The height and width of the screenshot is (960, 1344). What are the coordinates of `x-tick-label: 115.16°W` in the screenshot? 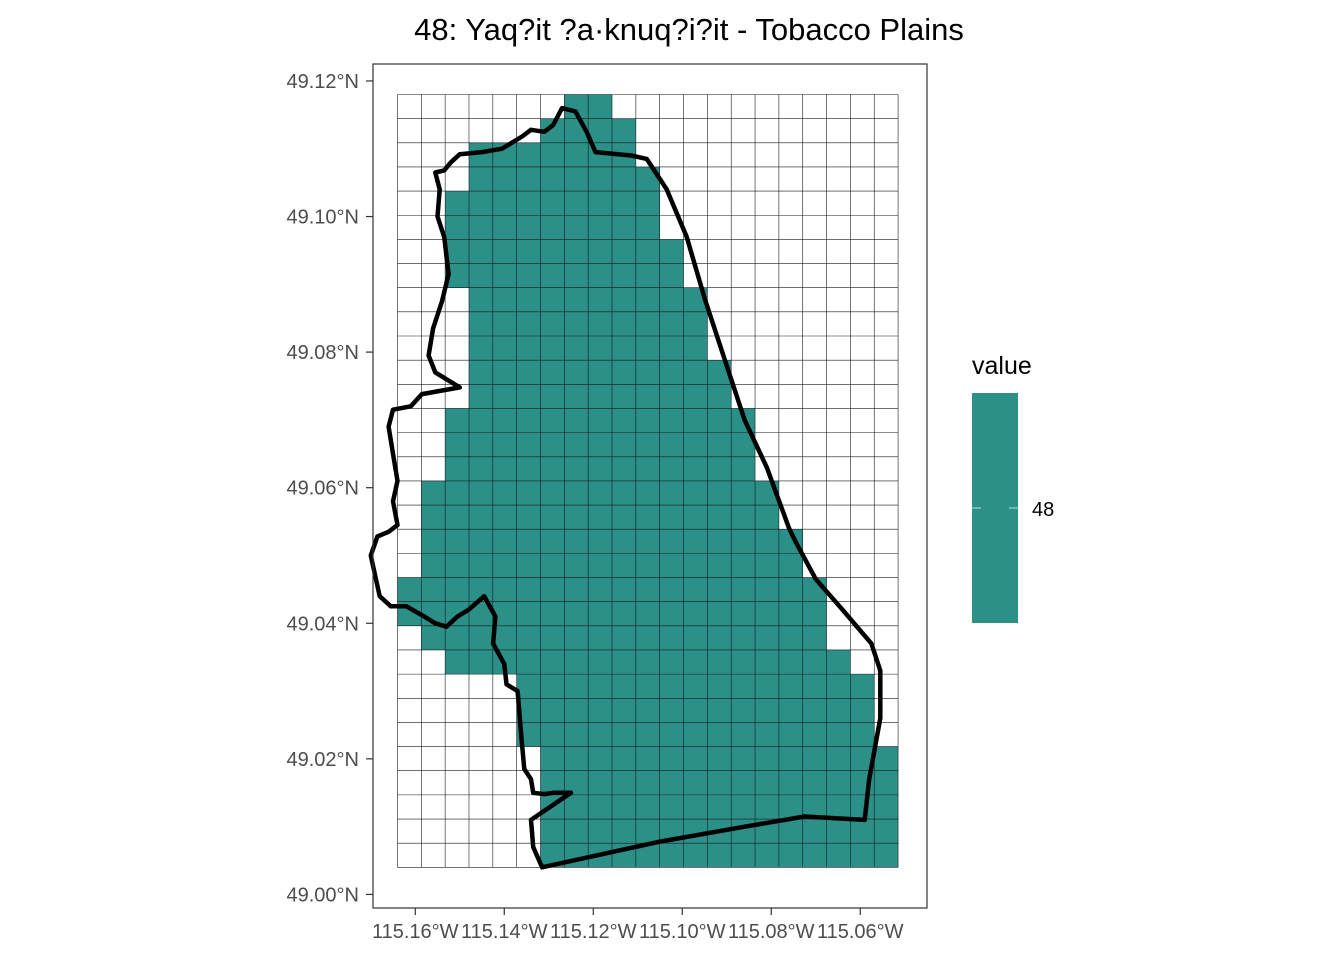 It's located at (415, 932).